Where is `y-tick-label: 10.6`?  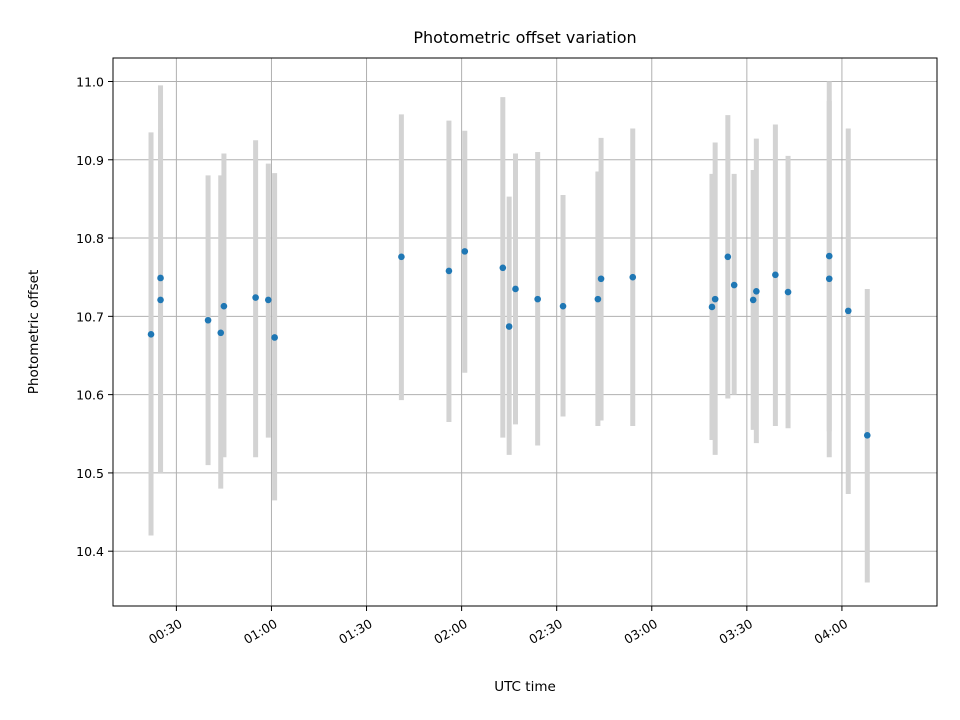 y-tick-label: 10.6 is located at coordinates (90, 395).